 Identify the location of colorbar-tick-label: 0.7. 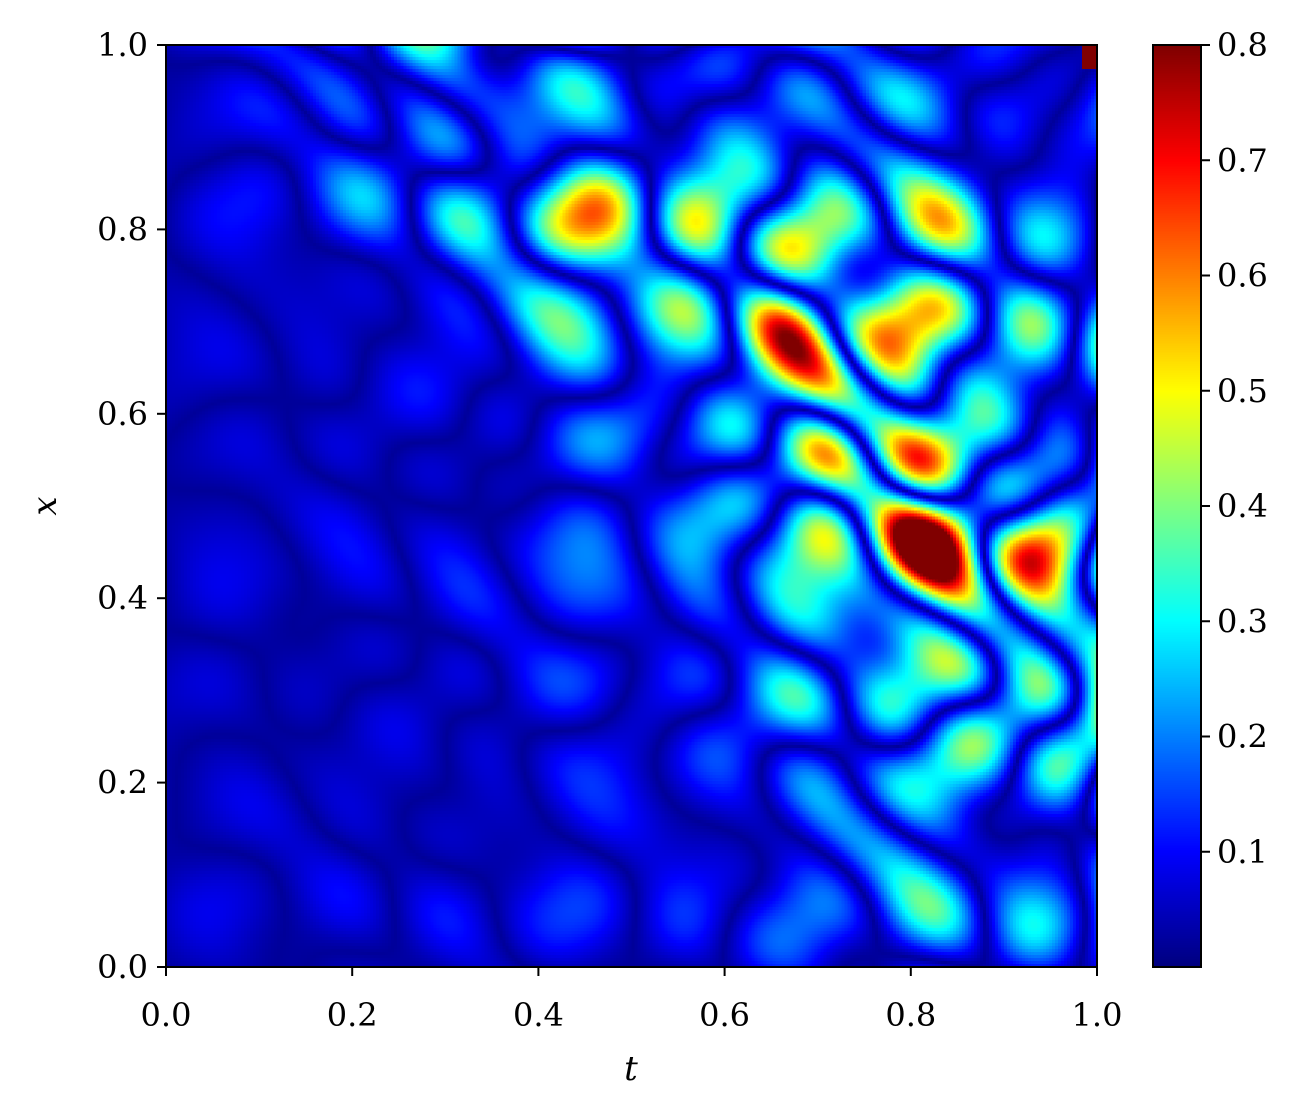
(1242, 160).